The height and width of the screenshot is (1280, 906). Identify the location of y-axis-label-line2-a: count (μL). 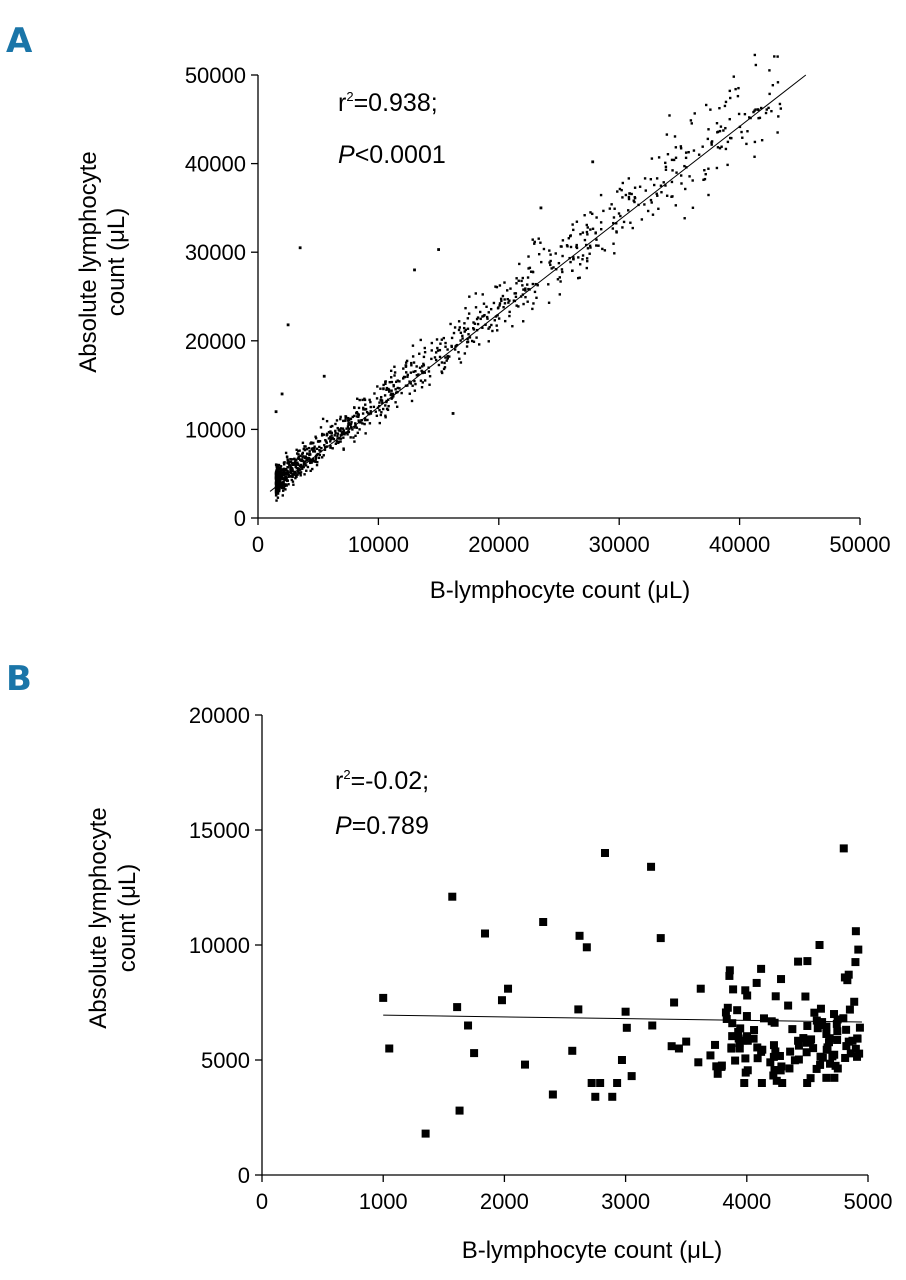
(116, 262).